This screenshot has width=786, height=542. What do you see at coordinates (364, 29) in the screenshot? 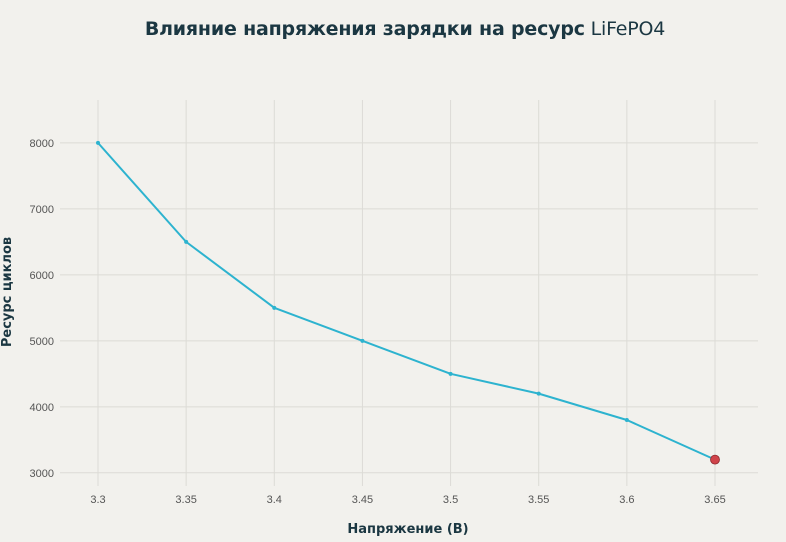
I see `chart-title-main: Влияние напряжения зарядки на ресурс` at bounding box center [364, 29].